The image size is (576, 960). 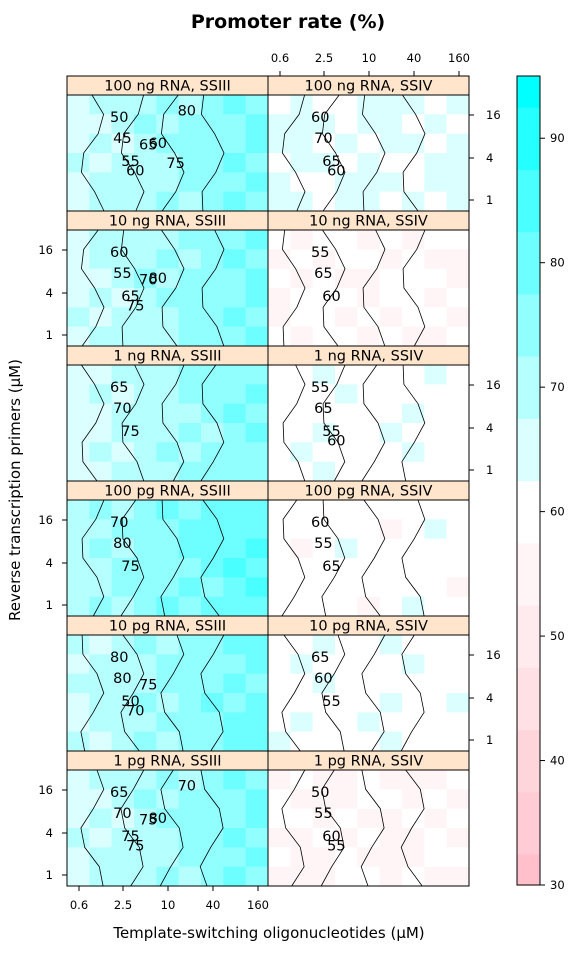 I want to click on y-tick-label-left: 1, so click(x=49, y=875).